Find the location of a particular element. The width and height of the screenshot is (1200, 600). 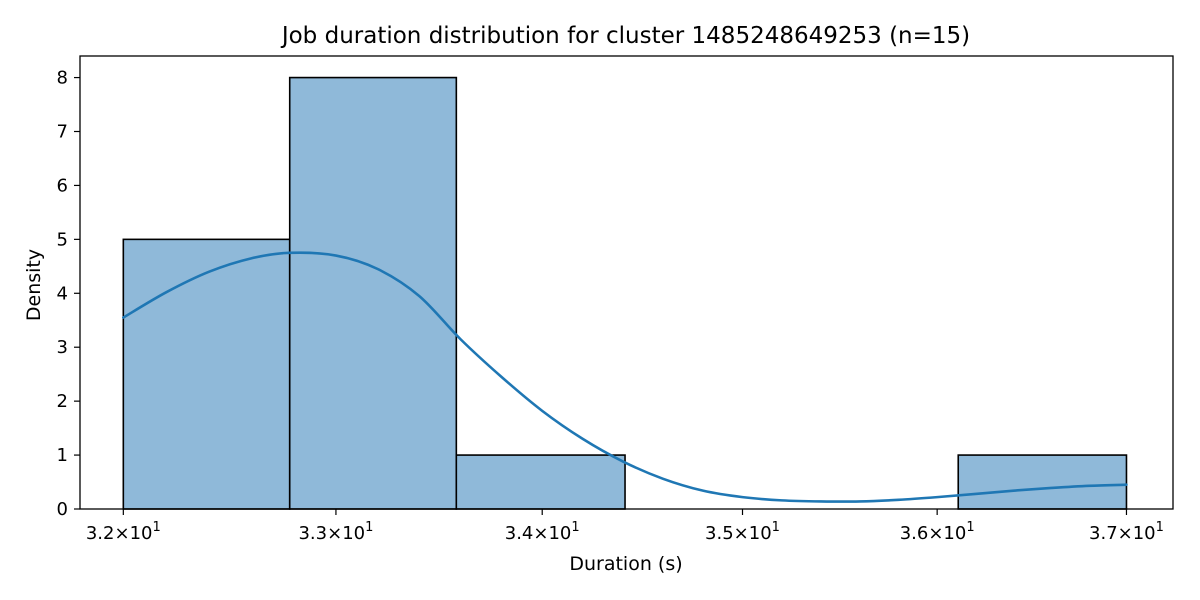

y-axis-ticks: 0 1 2 3 4 5 6 7 8 is located at coordinates (68, 294).